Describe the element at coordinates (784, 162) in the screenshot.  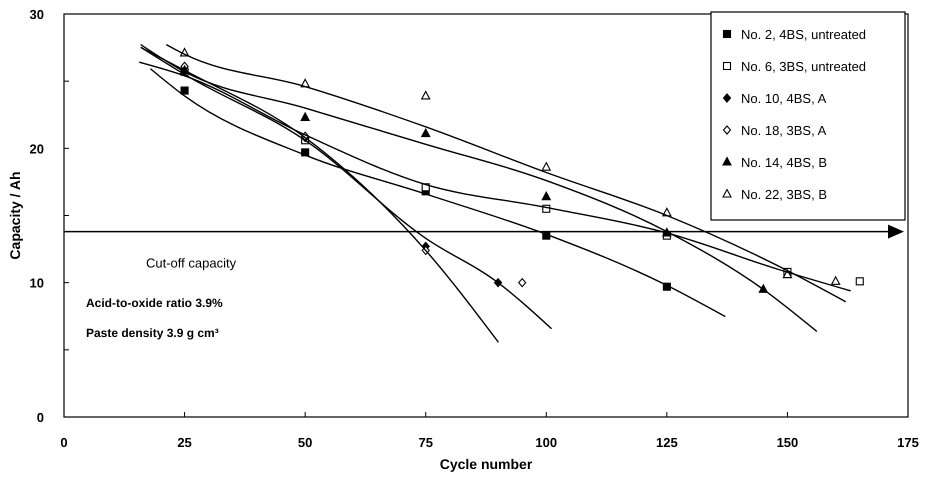
I see `legend-label: No. 14, 4BS, B` at that location.